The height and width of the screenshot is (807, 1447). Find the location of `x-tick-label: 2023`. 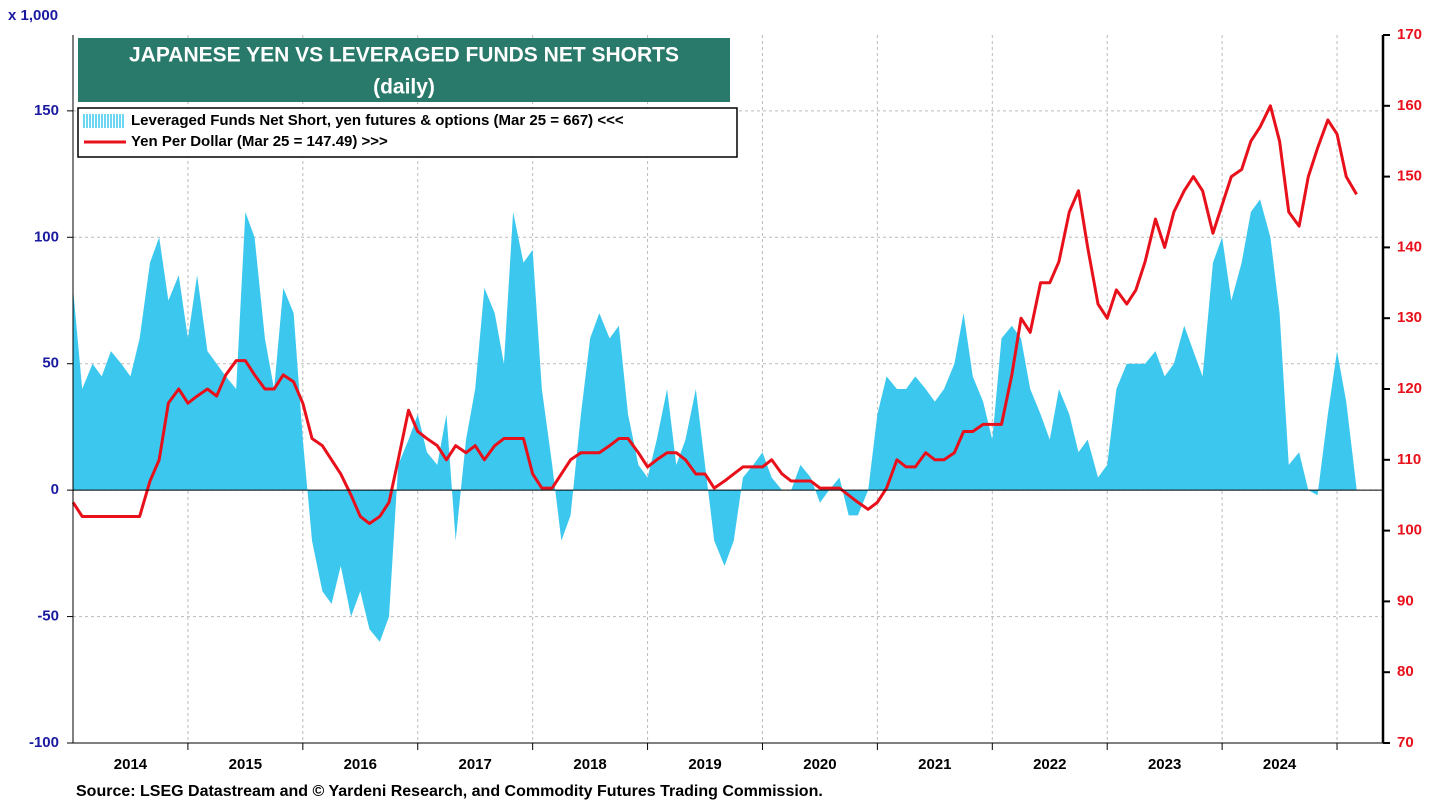

x-tick-label: 2023 is located at coordinates (1164, 764).